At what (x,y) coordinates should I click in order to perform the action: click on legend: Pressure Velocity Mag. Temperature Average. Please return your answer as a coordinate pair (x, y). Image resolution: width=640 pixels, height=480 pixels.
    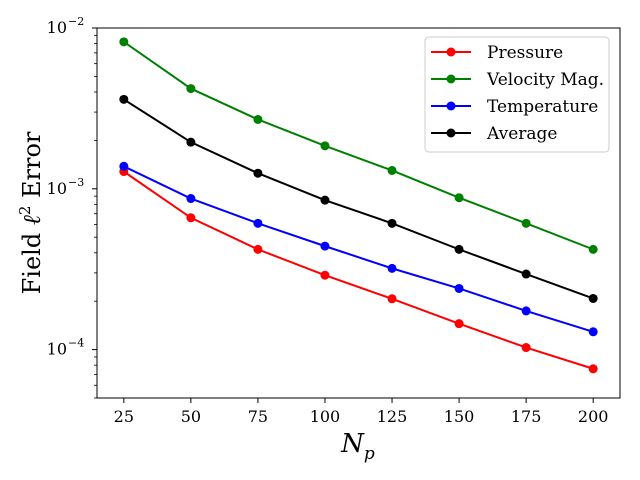
    Looking at the image, I should click on (517, 94).